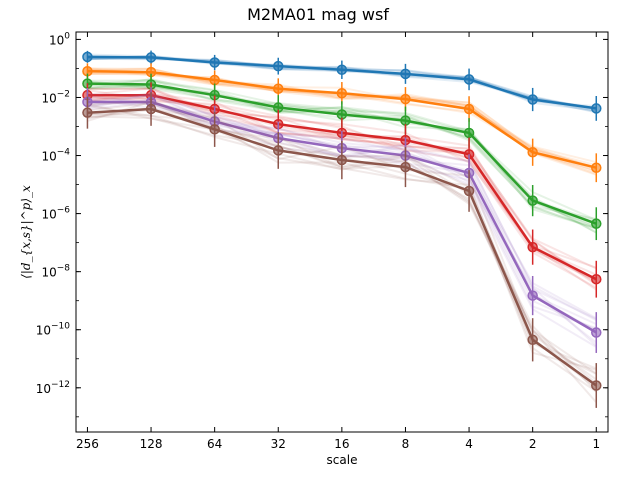 Image resolution: width=640 pixels, height=480 pixels. I want to click on x-tick-label: 1, so click(596, 444).